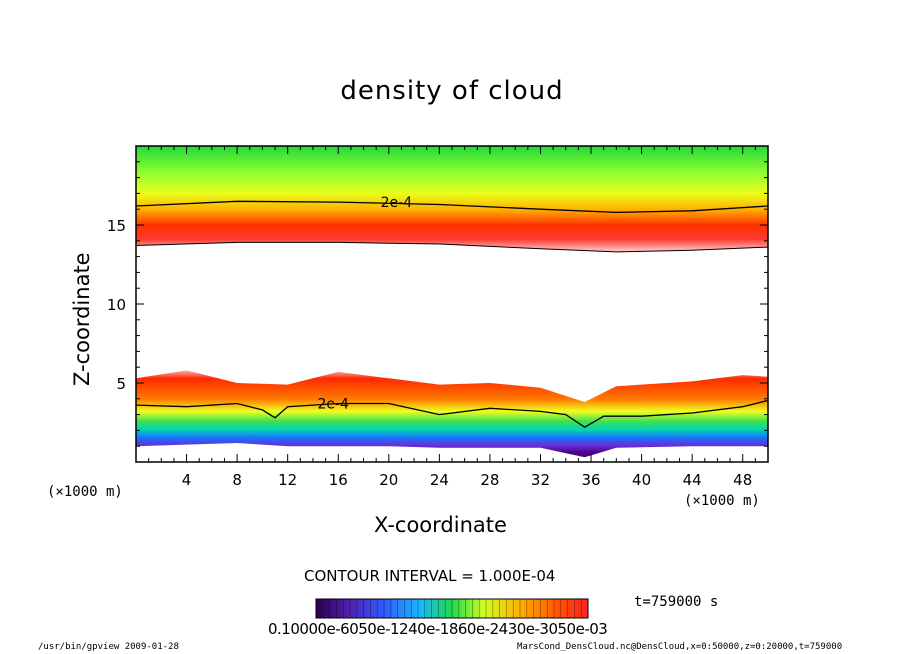 Image resolution: width=904 pixels, height=654 pixels. Describe the element at coordinates (388, 480) in the screenshot. I see `x-tick-label: 20` at that location.